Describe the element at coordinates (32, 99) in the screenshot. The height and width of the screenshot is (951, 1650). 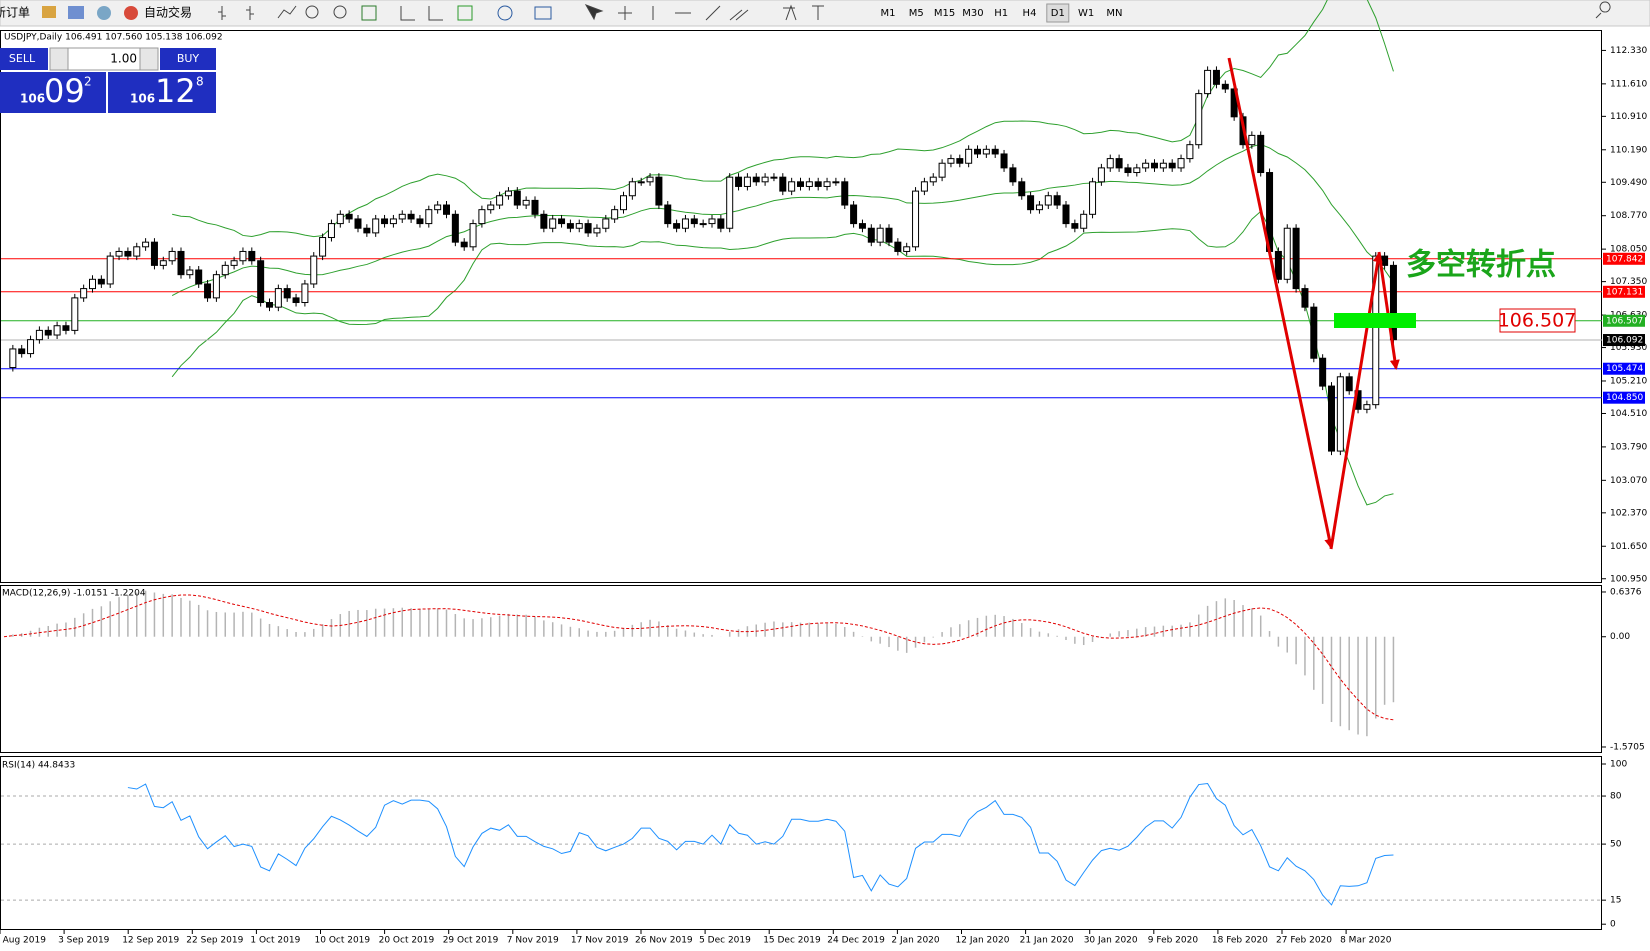
I see `bid-big: 106` at that location.